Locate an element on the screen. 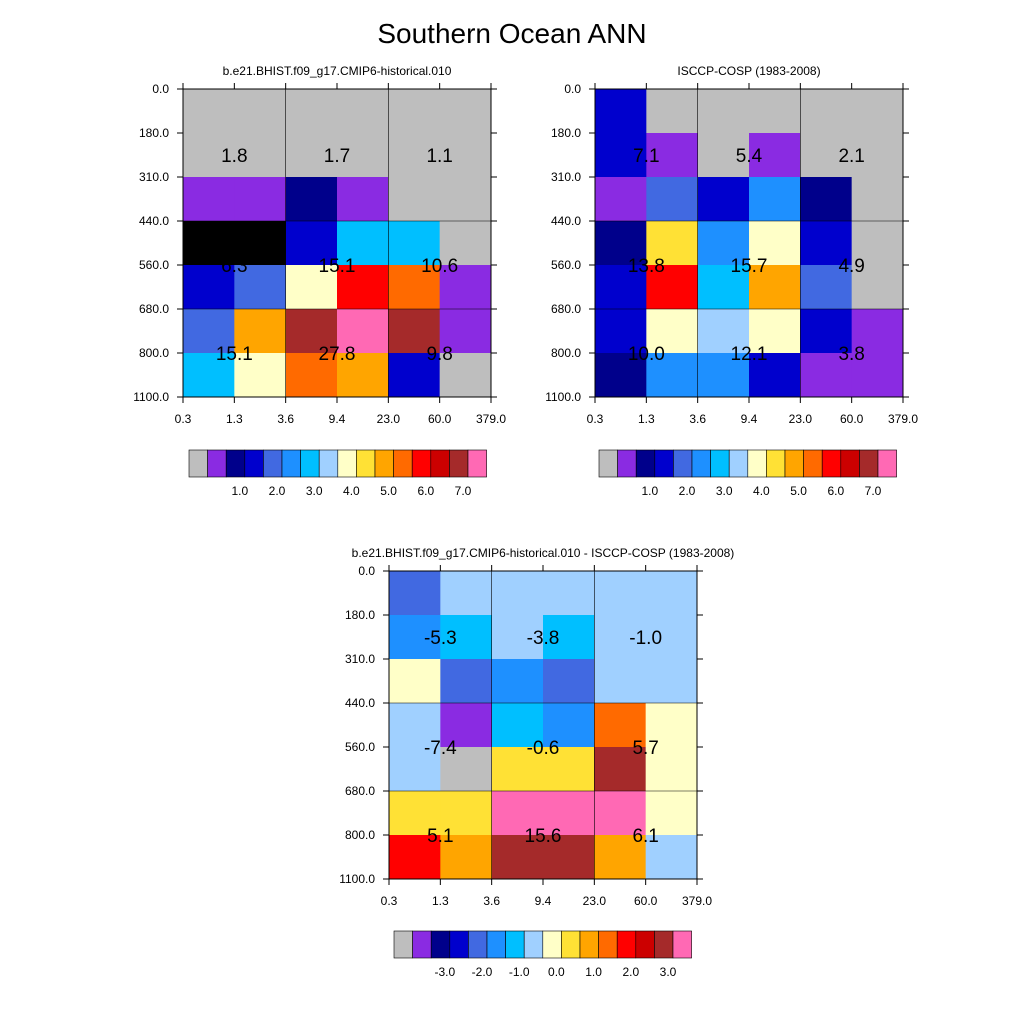 This screenshot has height=1024, width=1024. y-tick-label: 440.0 is located at coordinates (154, 221).